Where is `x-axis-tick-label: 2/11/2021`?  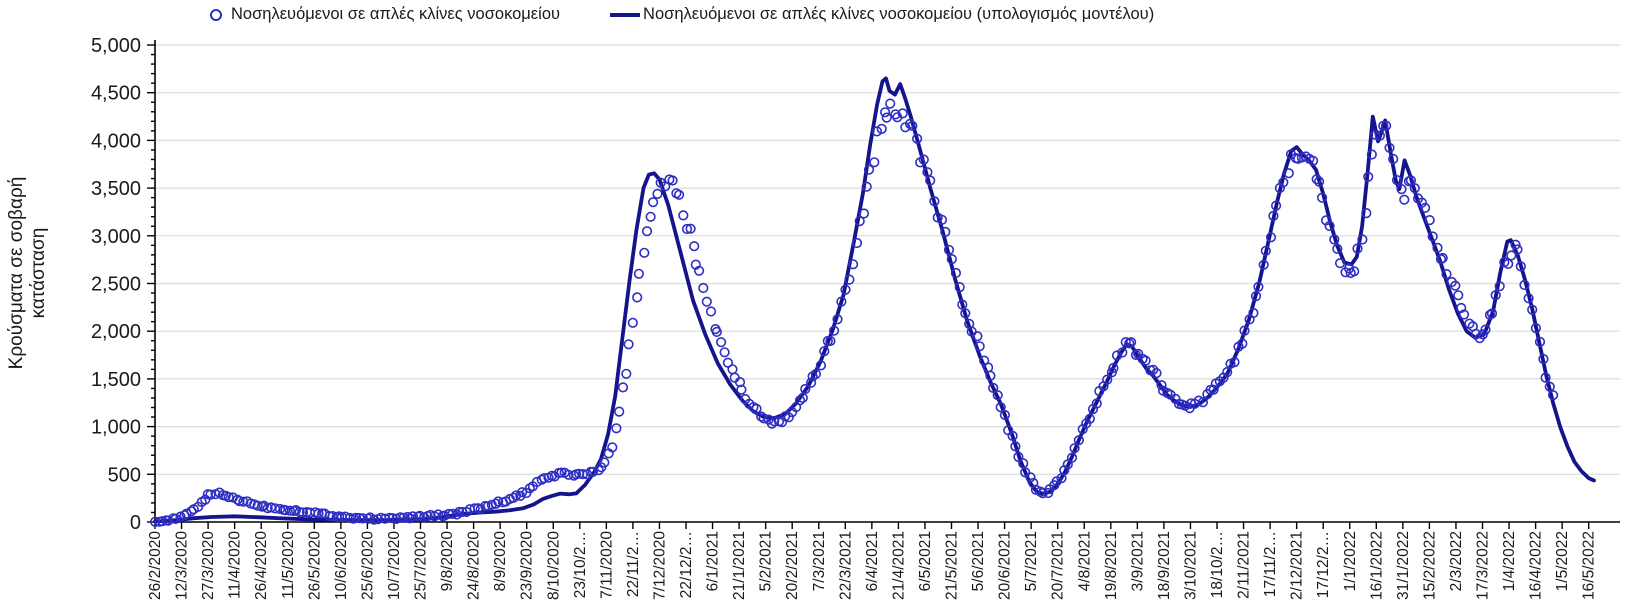
x-axis-tick-label: 2/11/2021 is located at coordinates (1244, 565).